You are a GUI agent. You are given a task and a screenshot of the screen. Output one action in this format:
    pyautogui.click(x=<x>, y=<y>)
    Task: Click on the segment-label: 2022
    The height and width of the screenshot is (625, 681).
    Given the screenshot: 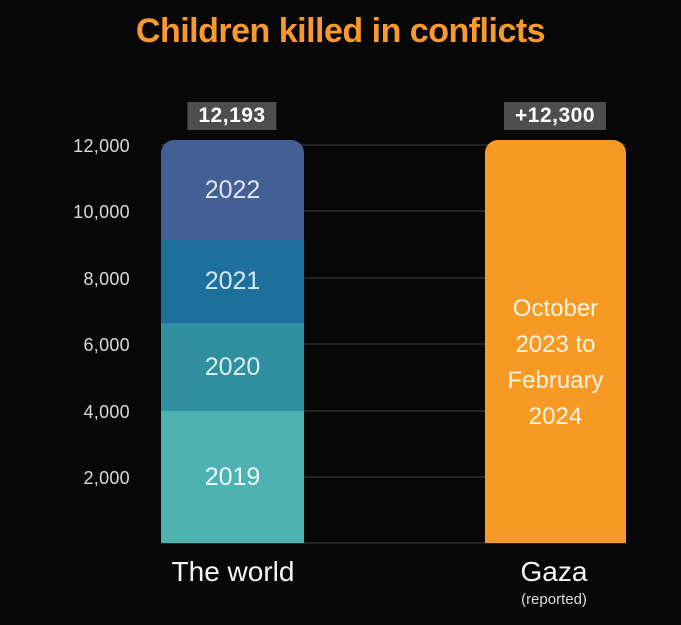 What is the action you would take?
    pyautogui.click(x=232, y=189)
    